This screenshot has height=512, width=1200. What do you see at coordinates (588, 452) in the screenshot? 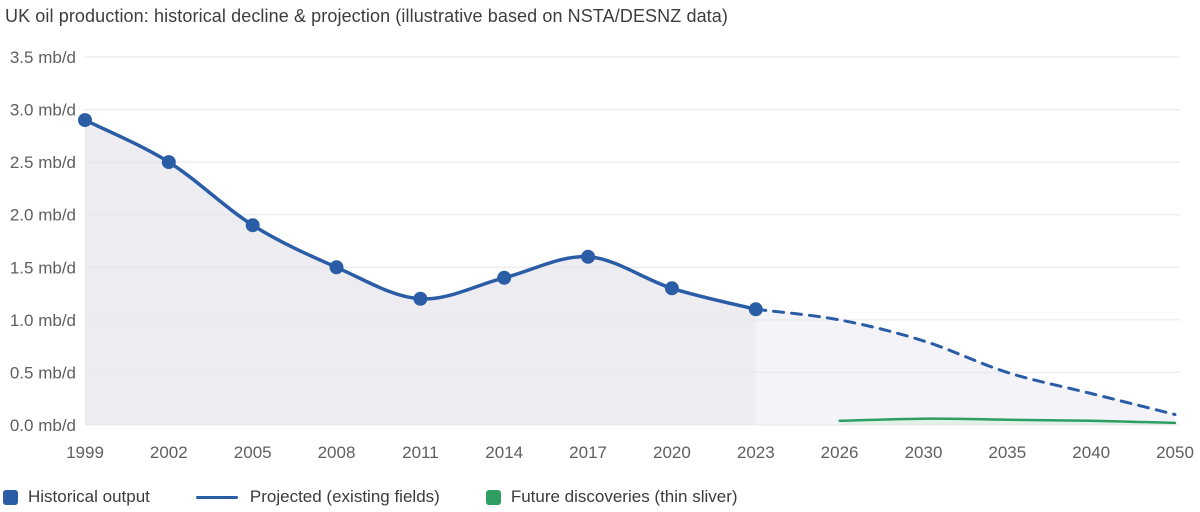
I see `svg-text: 2017` at bounding box center [588, 452].